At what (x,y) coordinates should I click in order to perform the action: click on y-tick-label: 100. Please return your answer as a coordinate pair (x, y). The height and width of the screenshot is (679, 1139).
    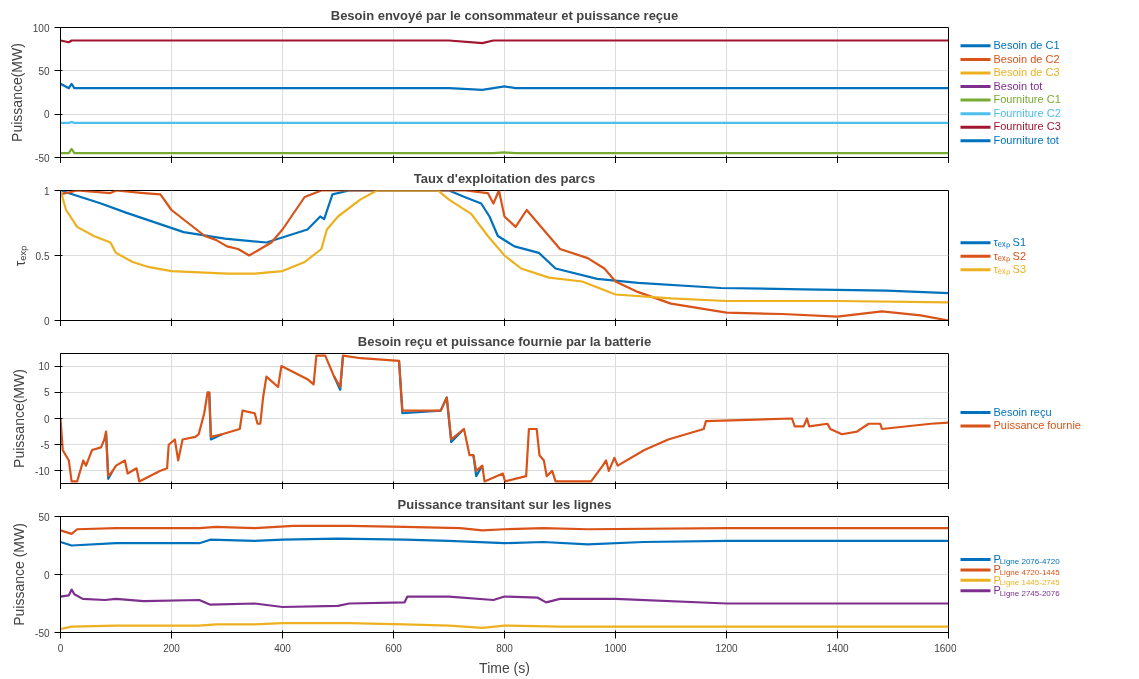
    Looking at the image, I should click on (41, 28).